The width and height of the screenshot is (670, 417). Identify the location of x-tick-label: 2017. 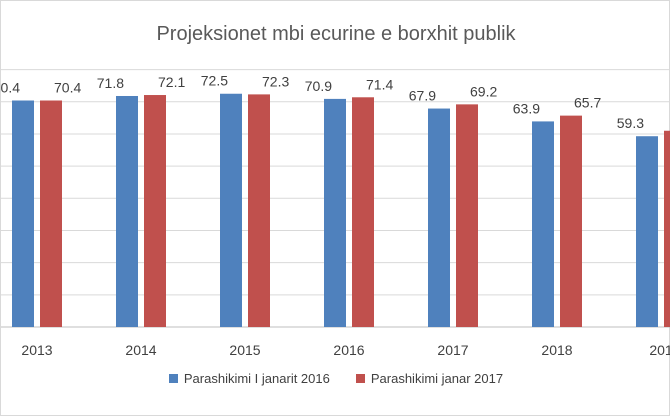
(452, 350).